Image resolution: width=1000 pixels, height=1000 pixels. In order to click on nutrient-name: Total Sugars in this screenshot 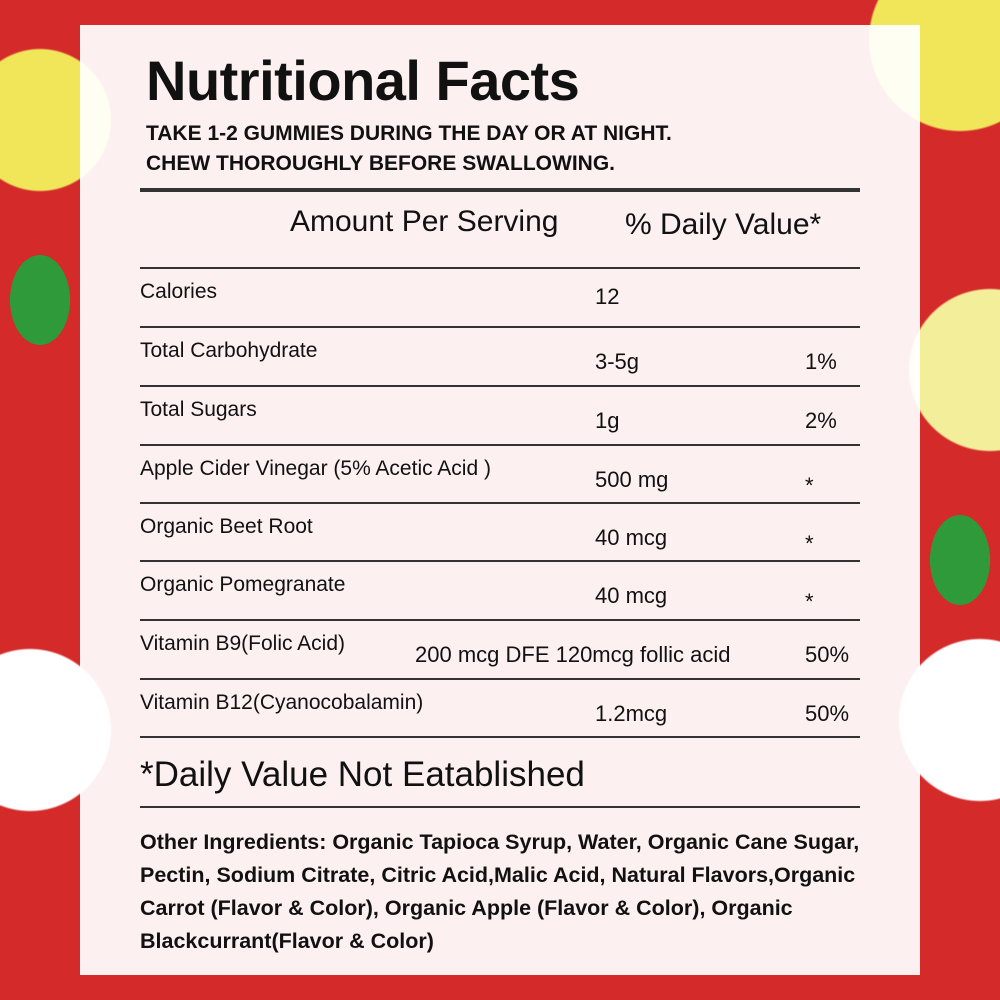, I will do `click(198, 409)`.